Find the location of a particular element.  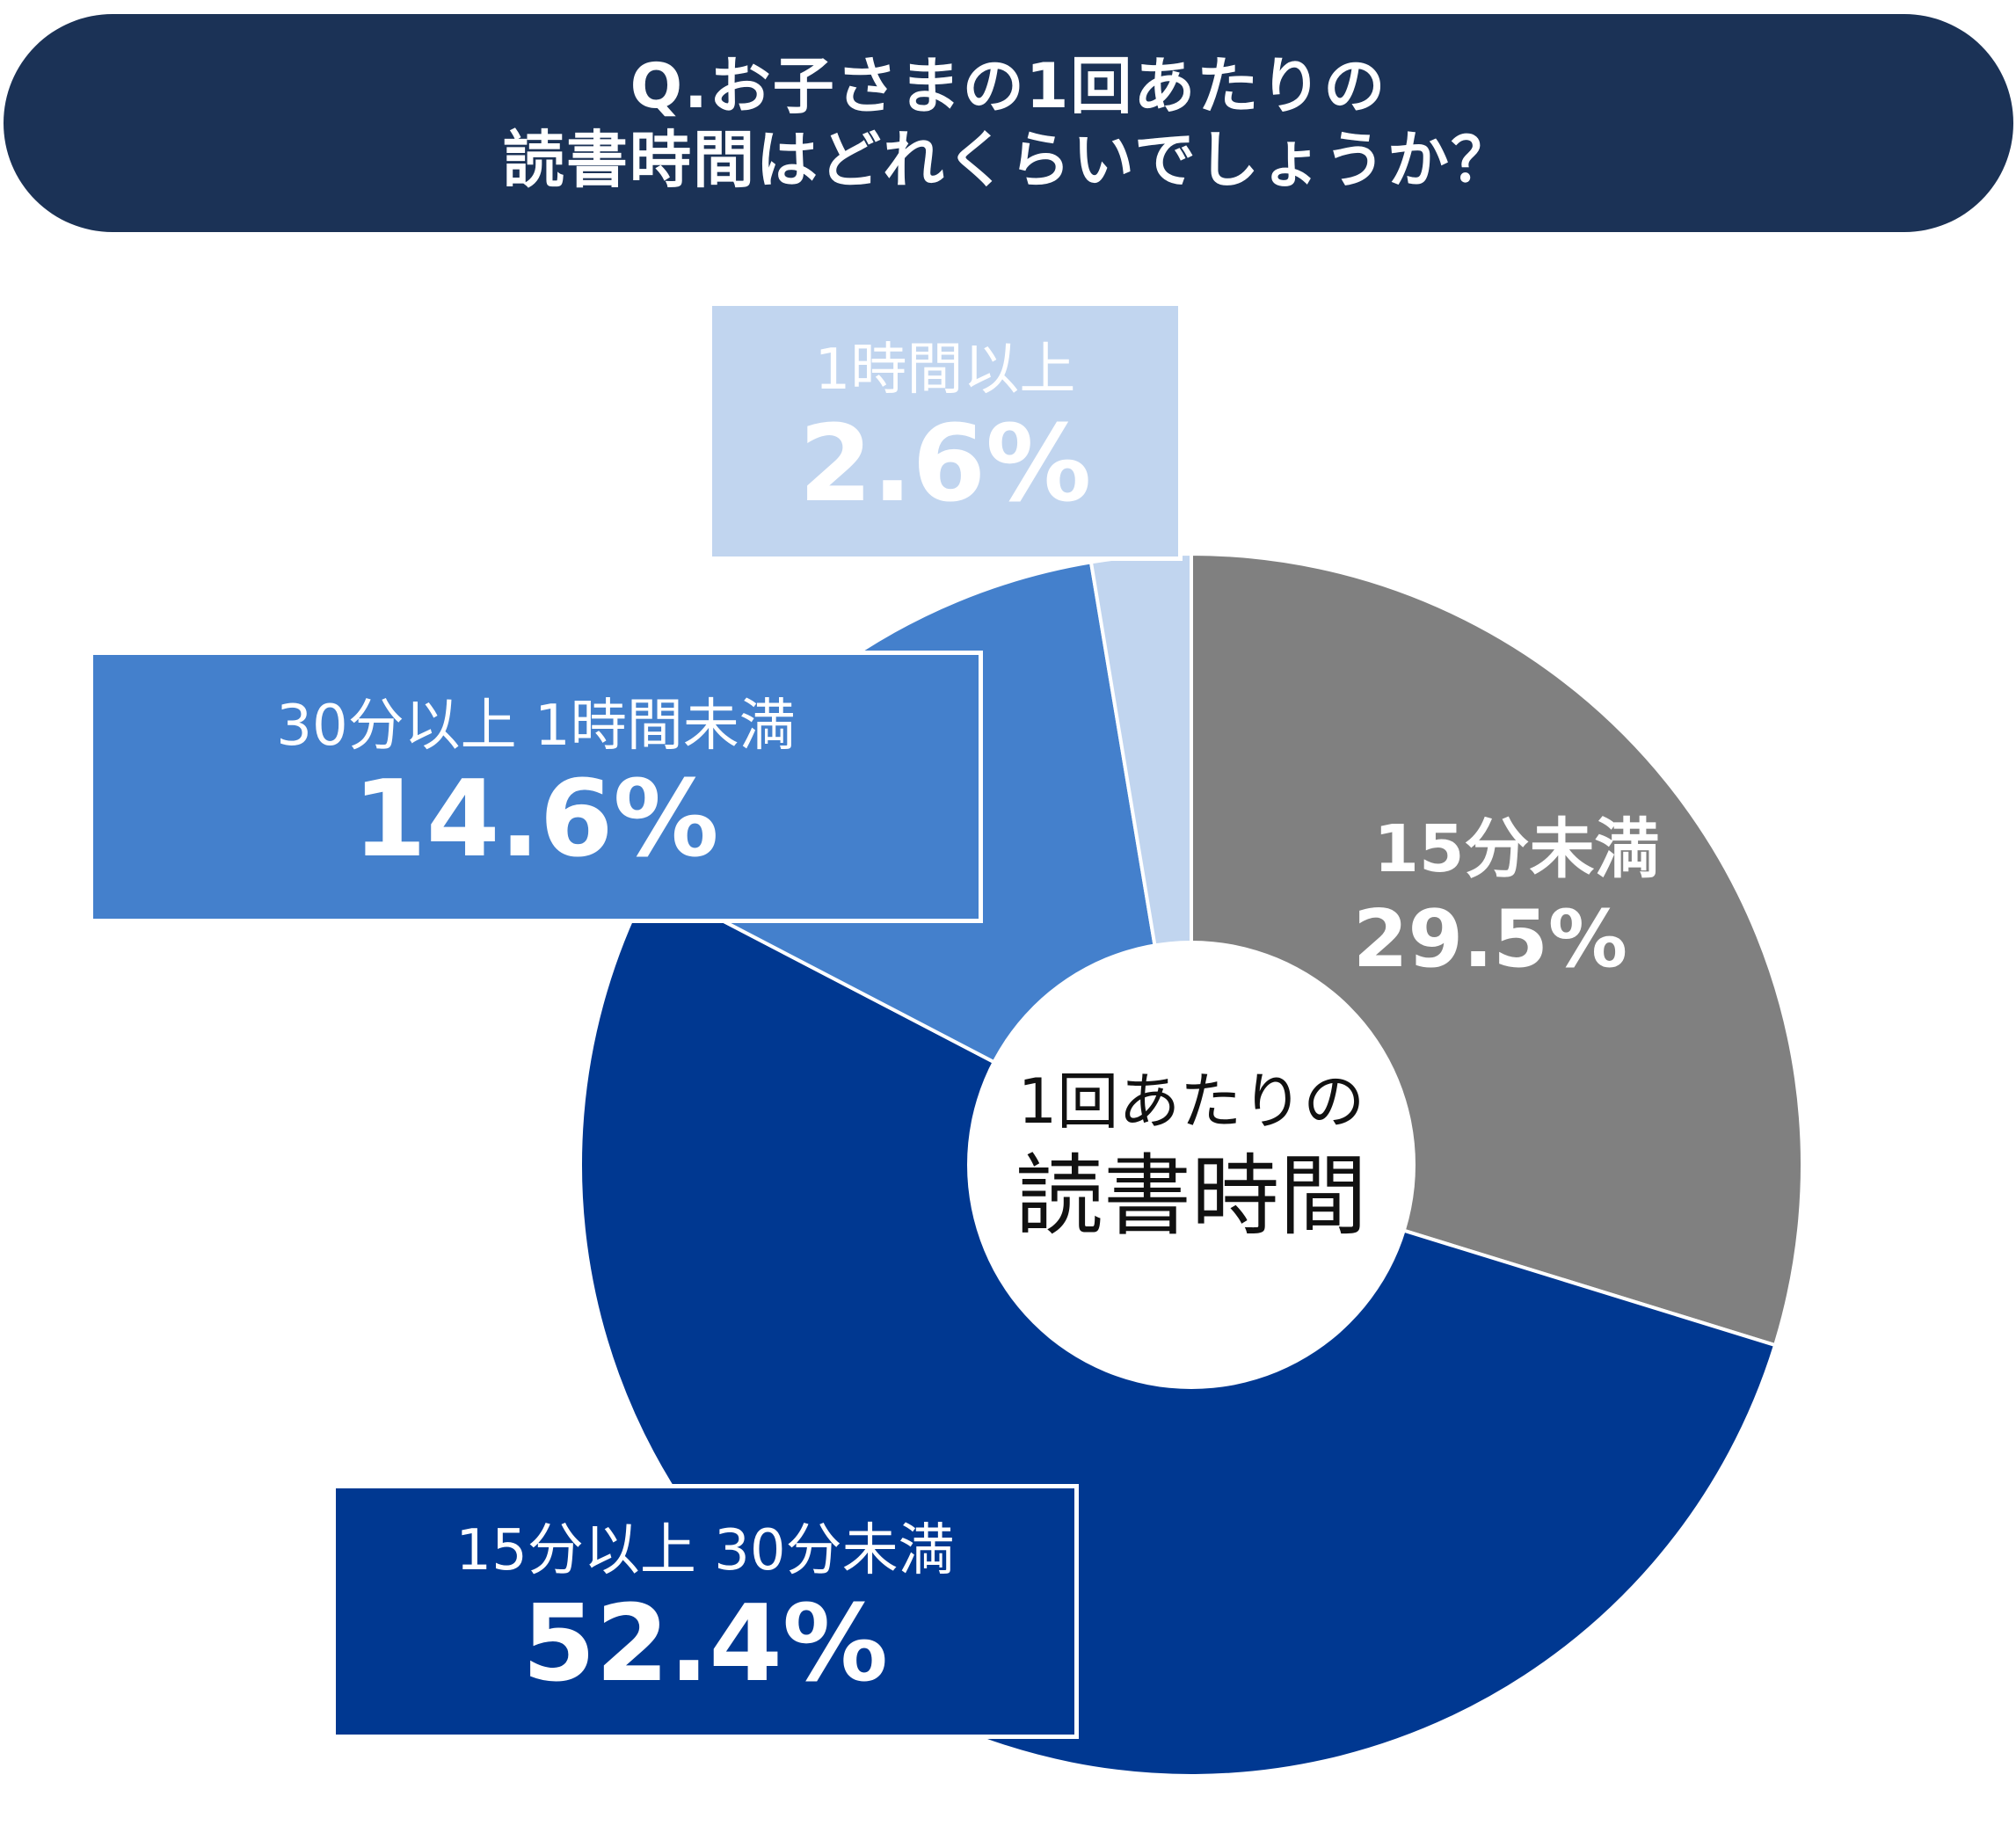

center-label: 1回あたりの 読書時間 is located at coordinates (1191, 1157).